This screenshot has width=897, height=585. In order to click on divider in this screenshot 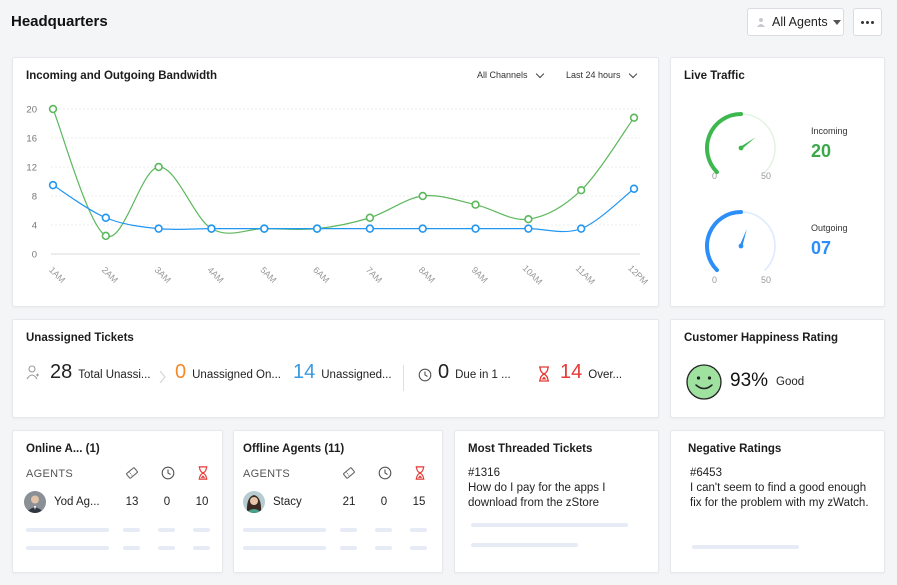, I will do `click(403, 378)`.